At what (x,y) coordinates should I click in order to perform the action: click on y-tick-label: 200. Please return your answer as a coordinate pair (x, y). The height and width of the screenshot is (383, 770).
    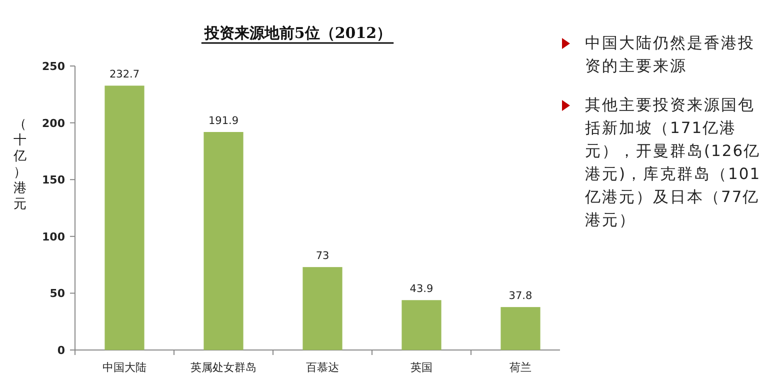
    Looking at the image, I should click on (54, 123).